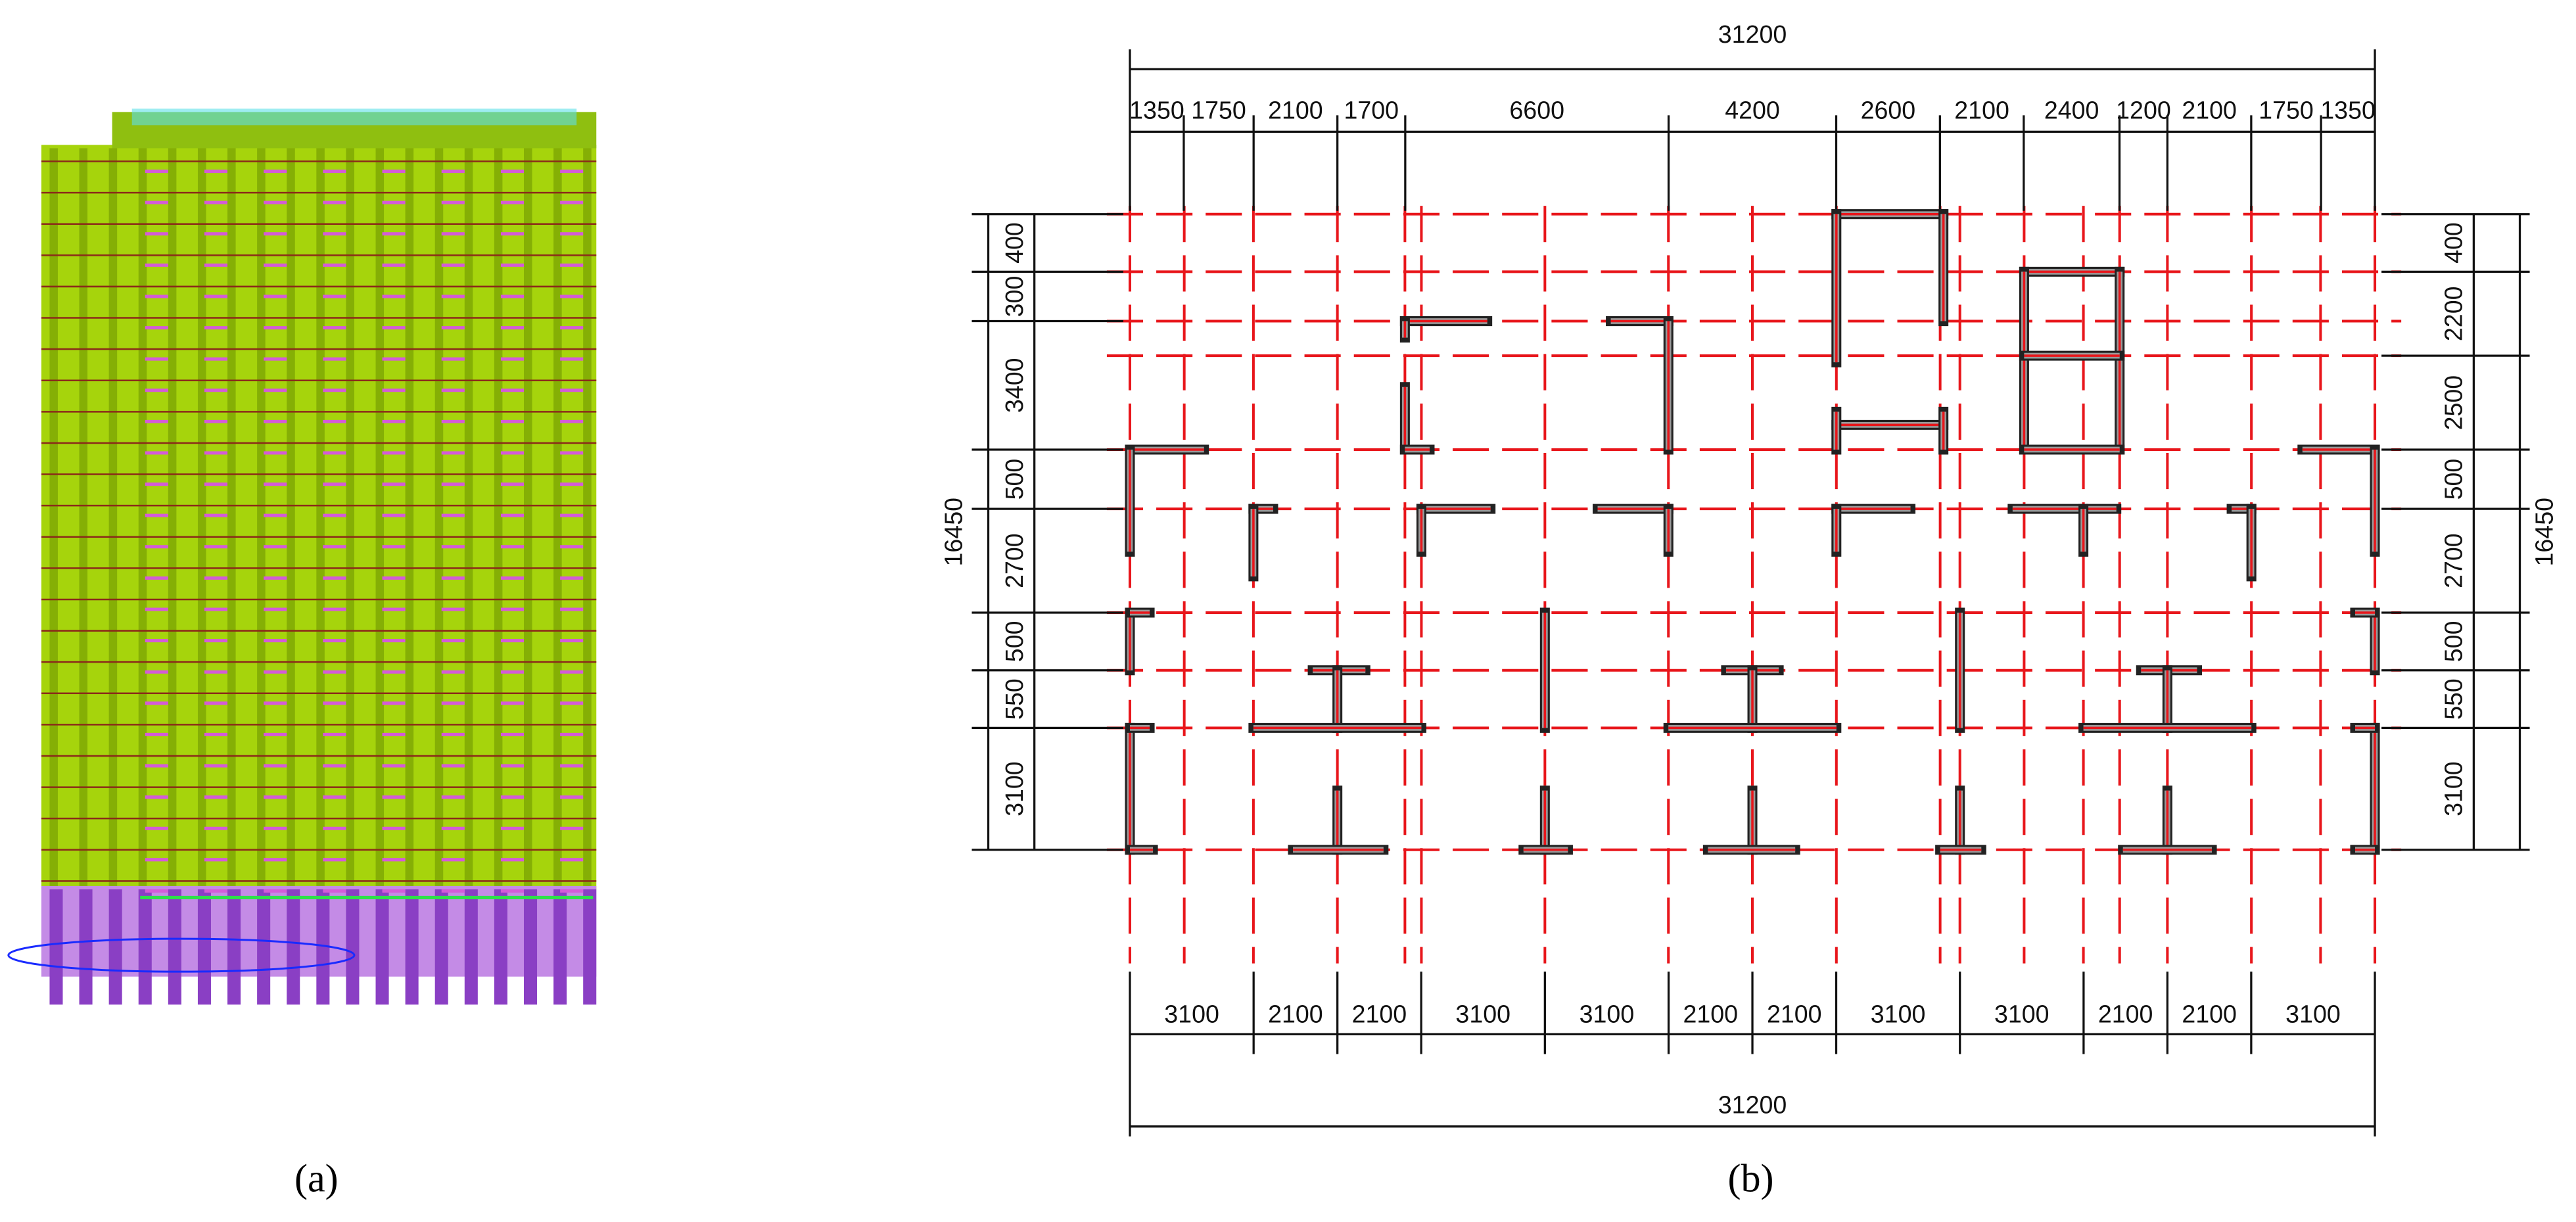 Image resolution: width=2576 pixels, height=1222 pixels. What do you see at coordinates (181, 955) in the screenshot?
I see `foundation` at bounding box center [181, 955].